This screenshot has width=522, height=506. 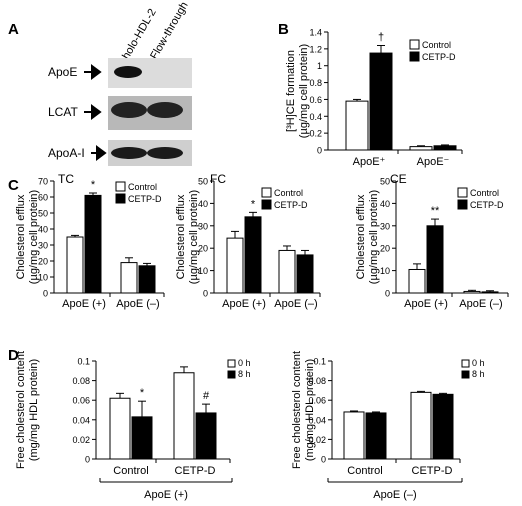 What do you see at coordinates (244, 363) in the screenshot?
I see `legend-label: 0 h` at bounding box center [244, 363].